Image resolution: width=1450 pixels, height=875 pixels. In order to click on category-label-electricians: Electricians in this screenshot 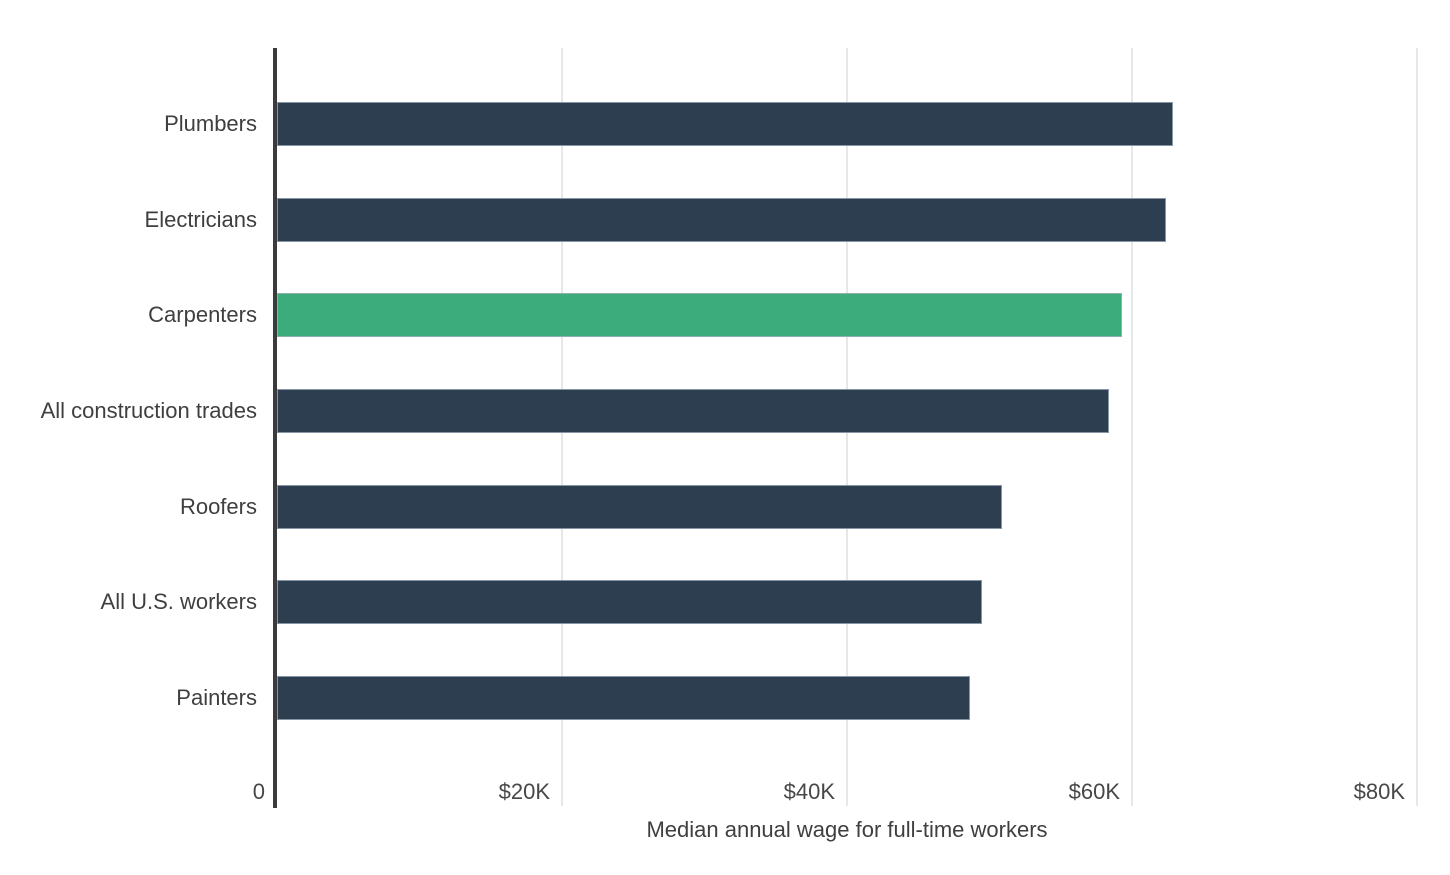, I will do `click(200, 219)`.